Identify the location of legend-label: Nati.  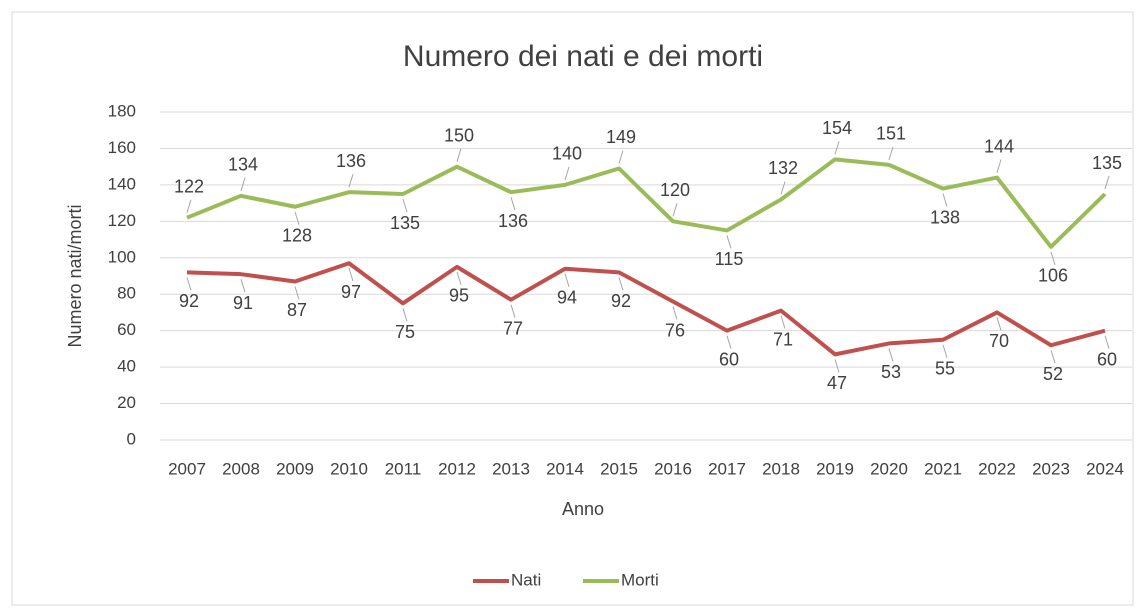
(526, 579).